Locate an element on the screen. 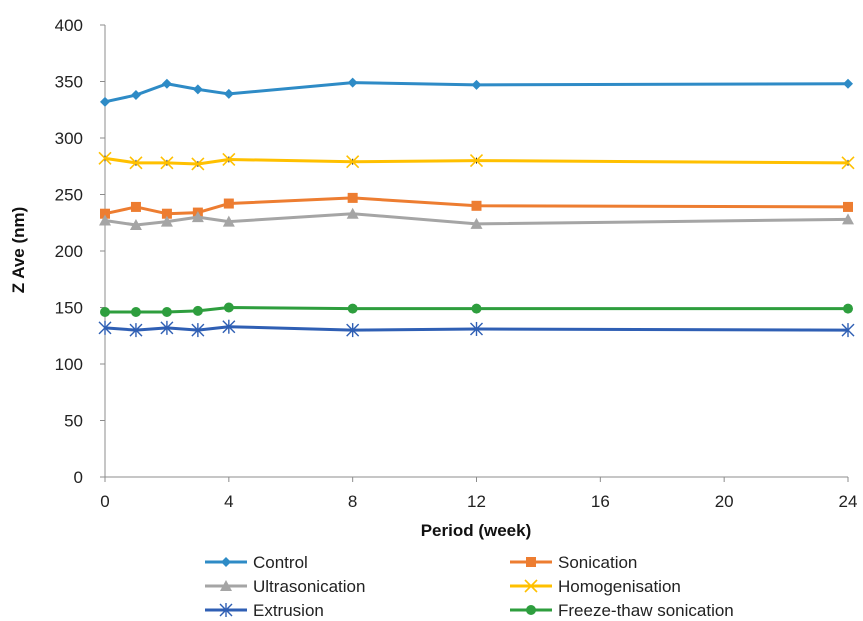  legend-label: Homogenisation is located at coordinates (619, 586).